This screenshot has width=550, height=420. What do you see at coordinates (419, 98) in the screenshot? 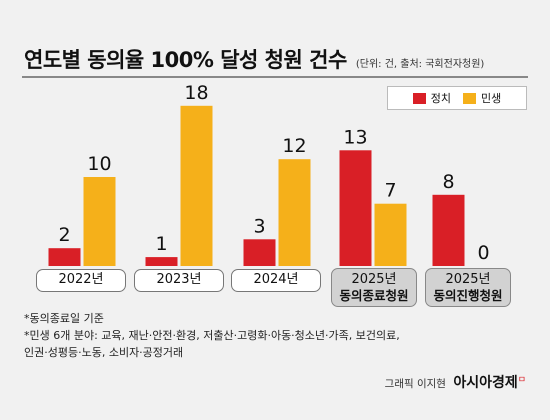
I see `legend-swatch-politics` at bounding box center [419, 98].